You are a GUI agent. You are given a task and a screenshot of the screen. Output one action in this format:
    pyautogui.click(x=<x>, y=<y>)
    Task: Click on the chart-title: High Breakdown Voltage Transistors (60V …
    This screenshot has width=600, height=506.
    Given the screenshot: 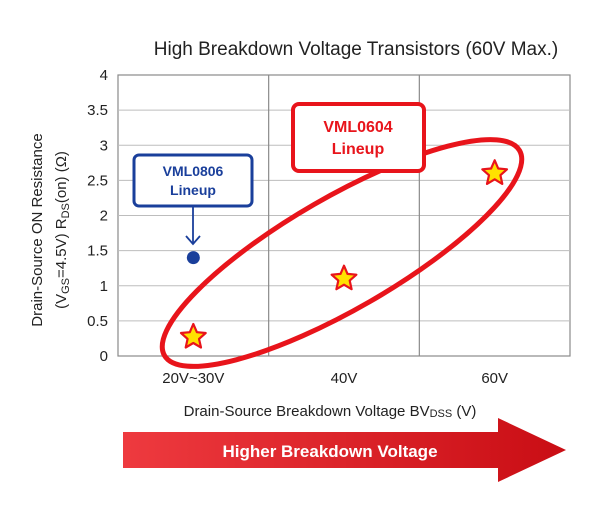 What is the action you would take?
    pyautogui.click(x=356, y=49)
    